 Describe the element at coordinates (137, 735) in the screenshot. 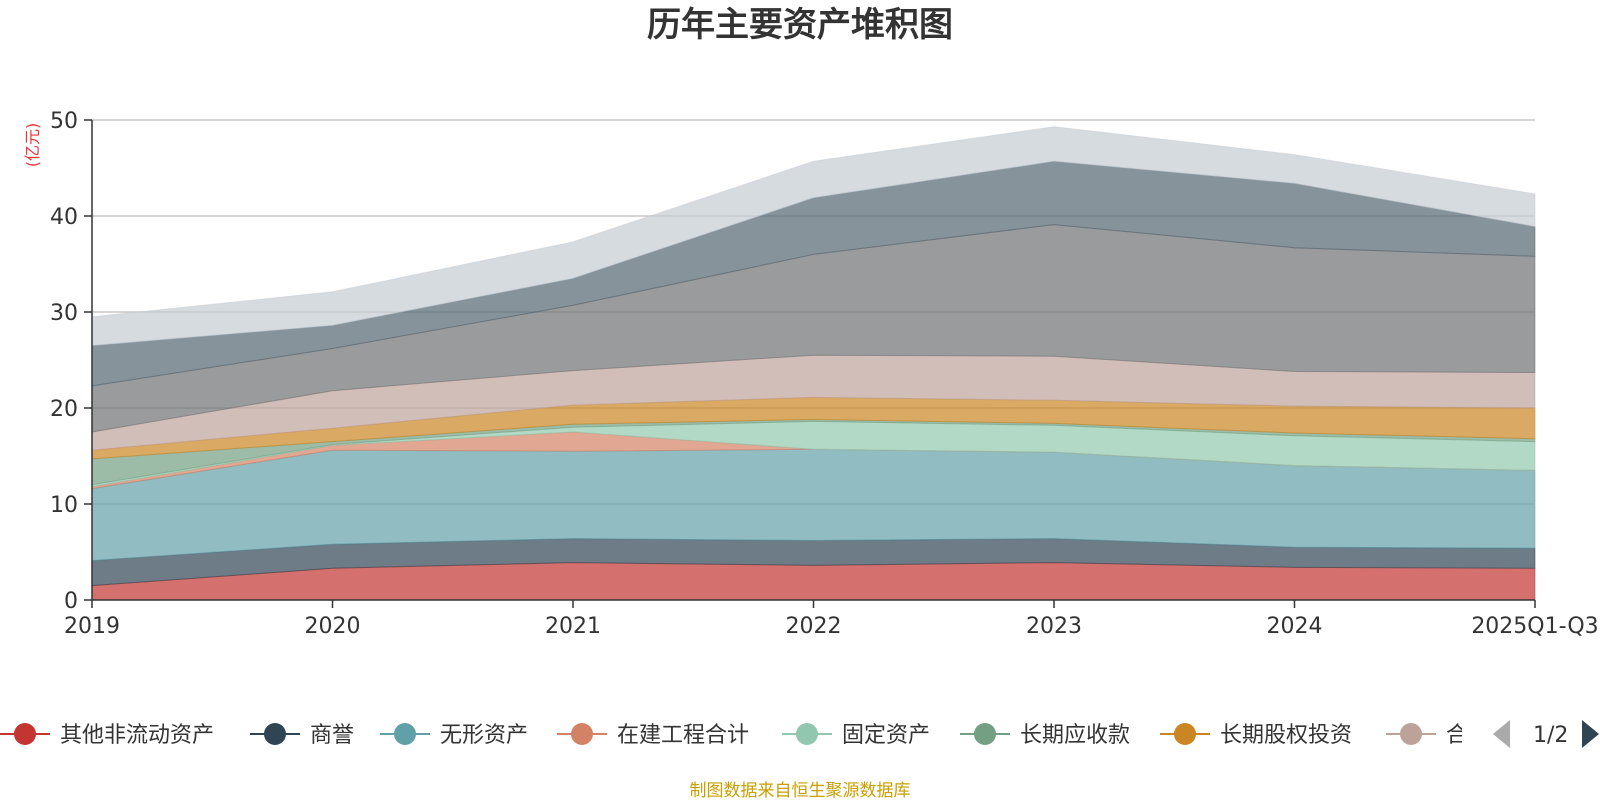

I see `legend-label: 其他非流动资产` at that location.